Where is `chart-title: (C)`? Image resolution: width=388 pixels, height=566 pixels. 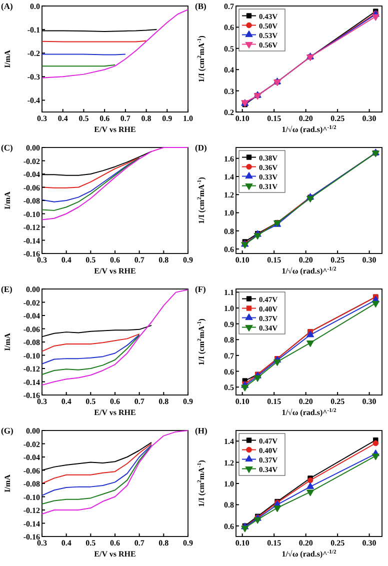
chart-title: (C) is located at coordinates (7, 147).